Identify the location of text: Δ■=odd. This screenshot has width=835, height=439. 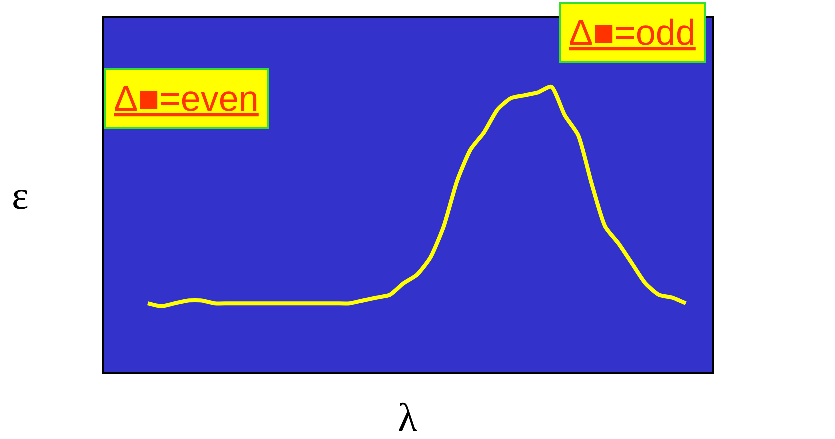
(632, 32).